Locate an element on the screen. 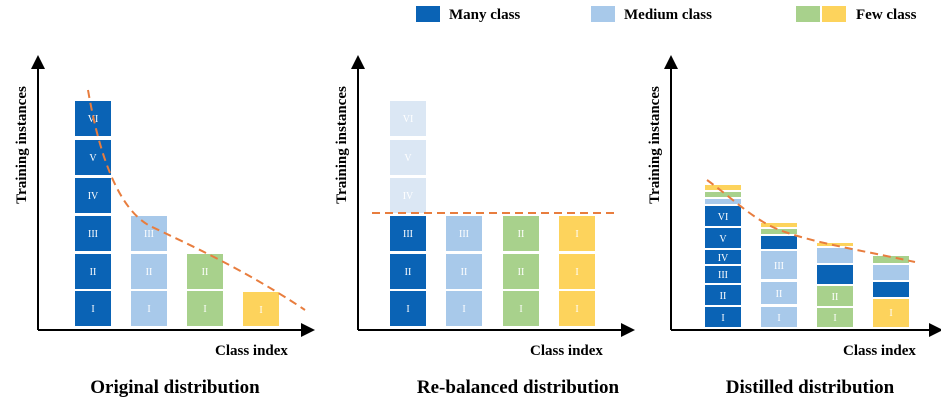  bar-distilled-medium: I II III is located at coordinates (779, 275).